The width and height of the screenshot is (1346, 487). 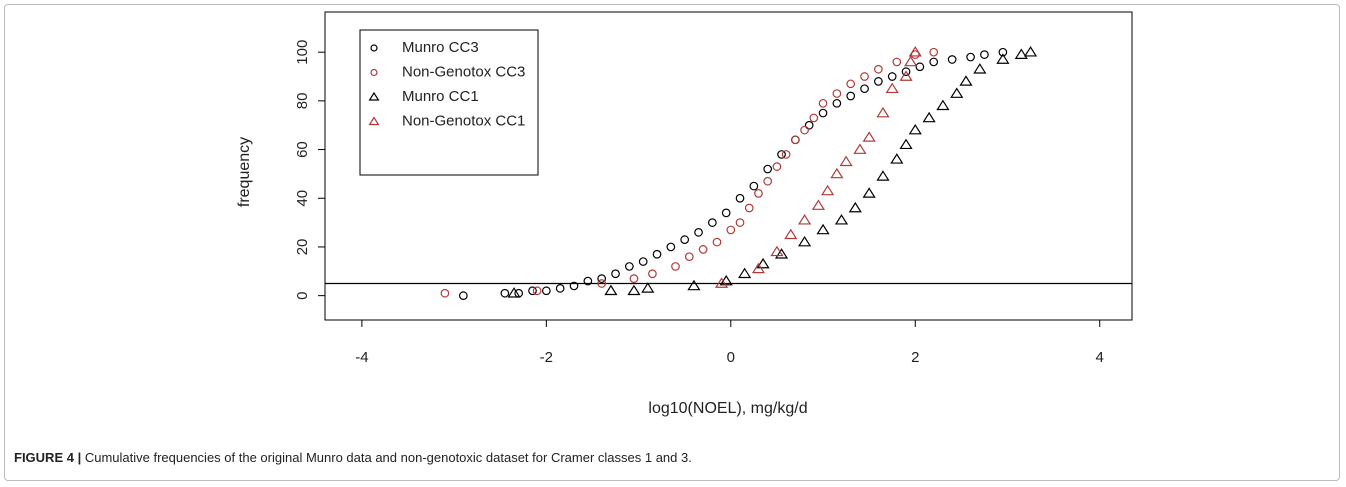 What do you see at coordinates (546, 357) in the screenshot?
I see `x-tick-label: -2` at bounding box center [546, 357].